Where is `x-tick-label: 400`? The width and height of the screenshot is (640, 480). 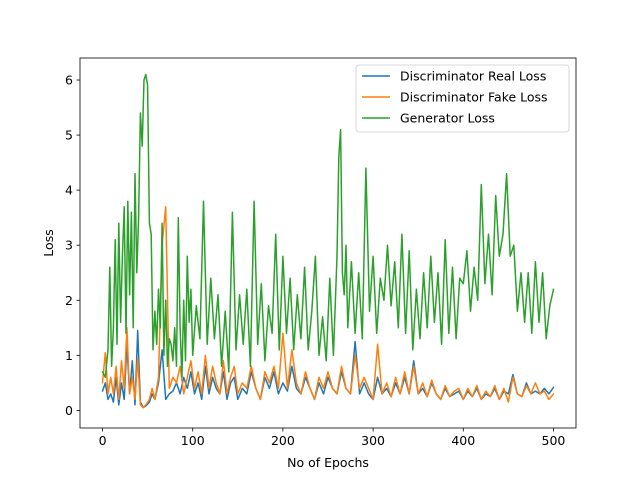
x-tick-label: 400 is located at coordinates (463, 440).